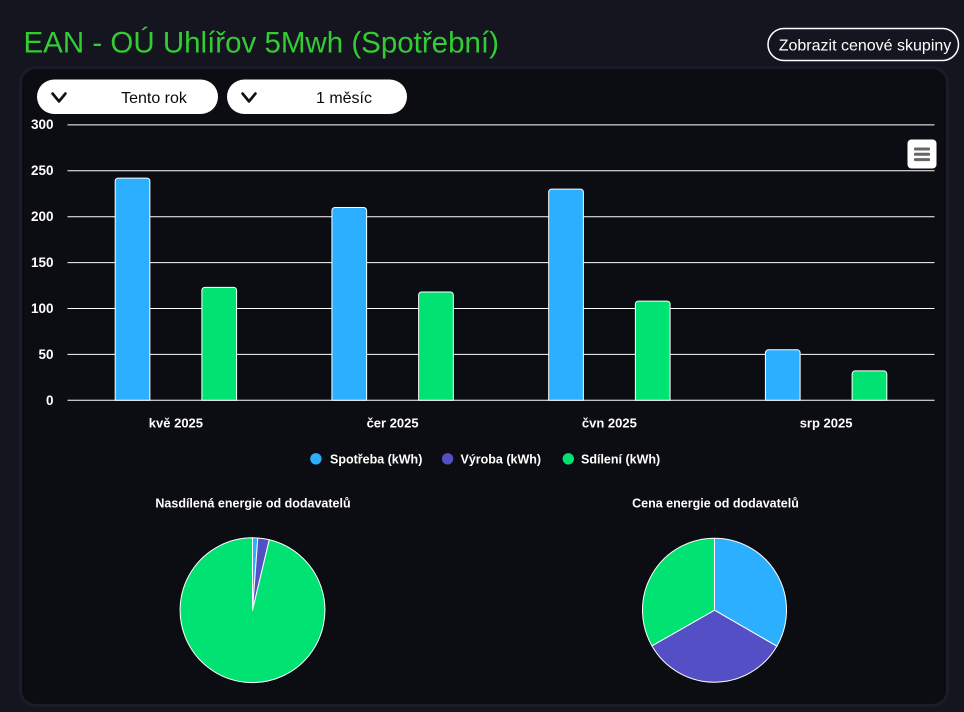 Image resolution: width=964 pixels, height=712 pixels. I want to click on svg-text: Tento rok, so click(154, 98).